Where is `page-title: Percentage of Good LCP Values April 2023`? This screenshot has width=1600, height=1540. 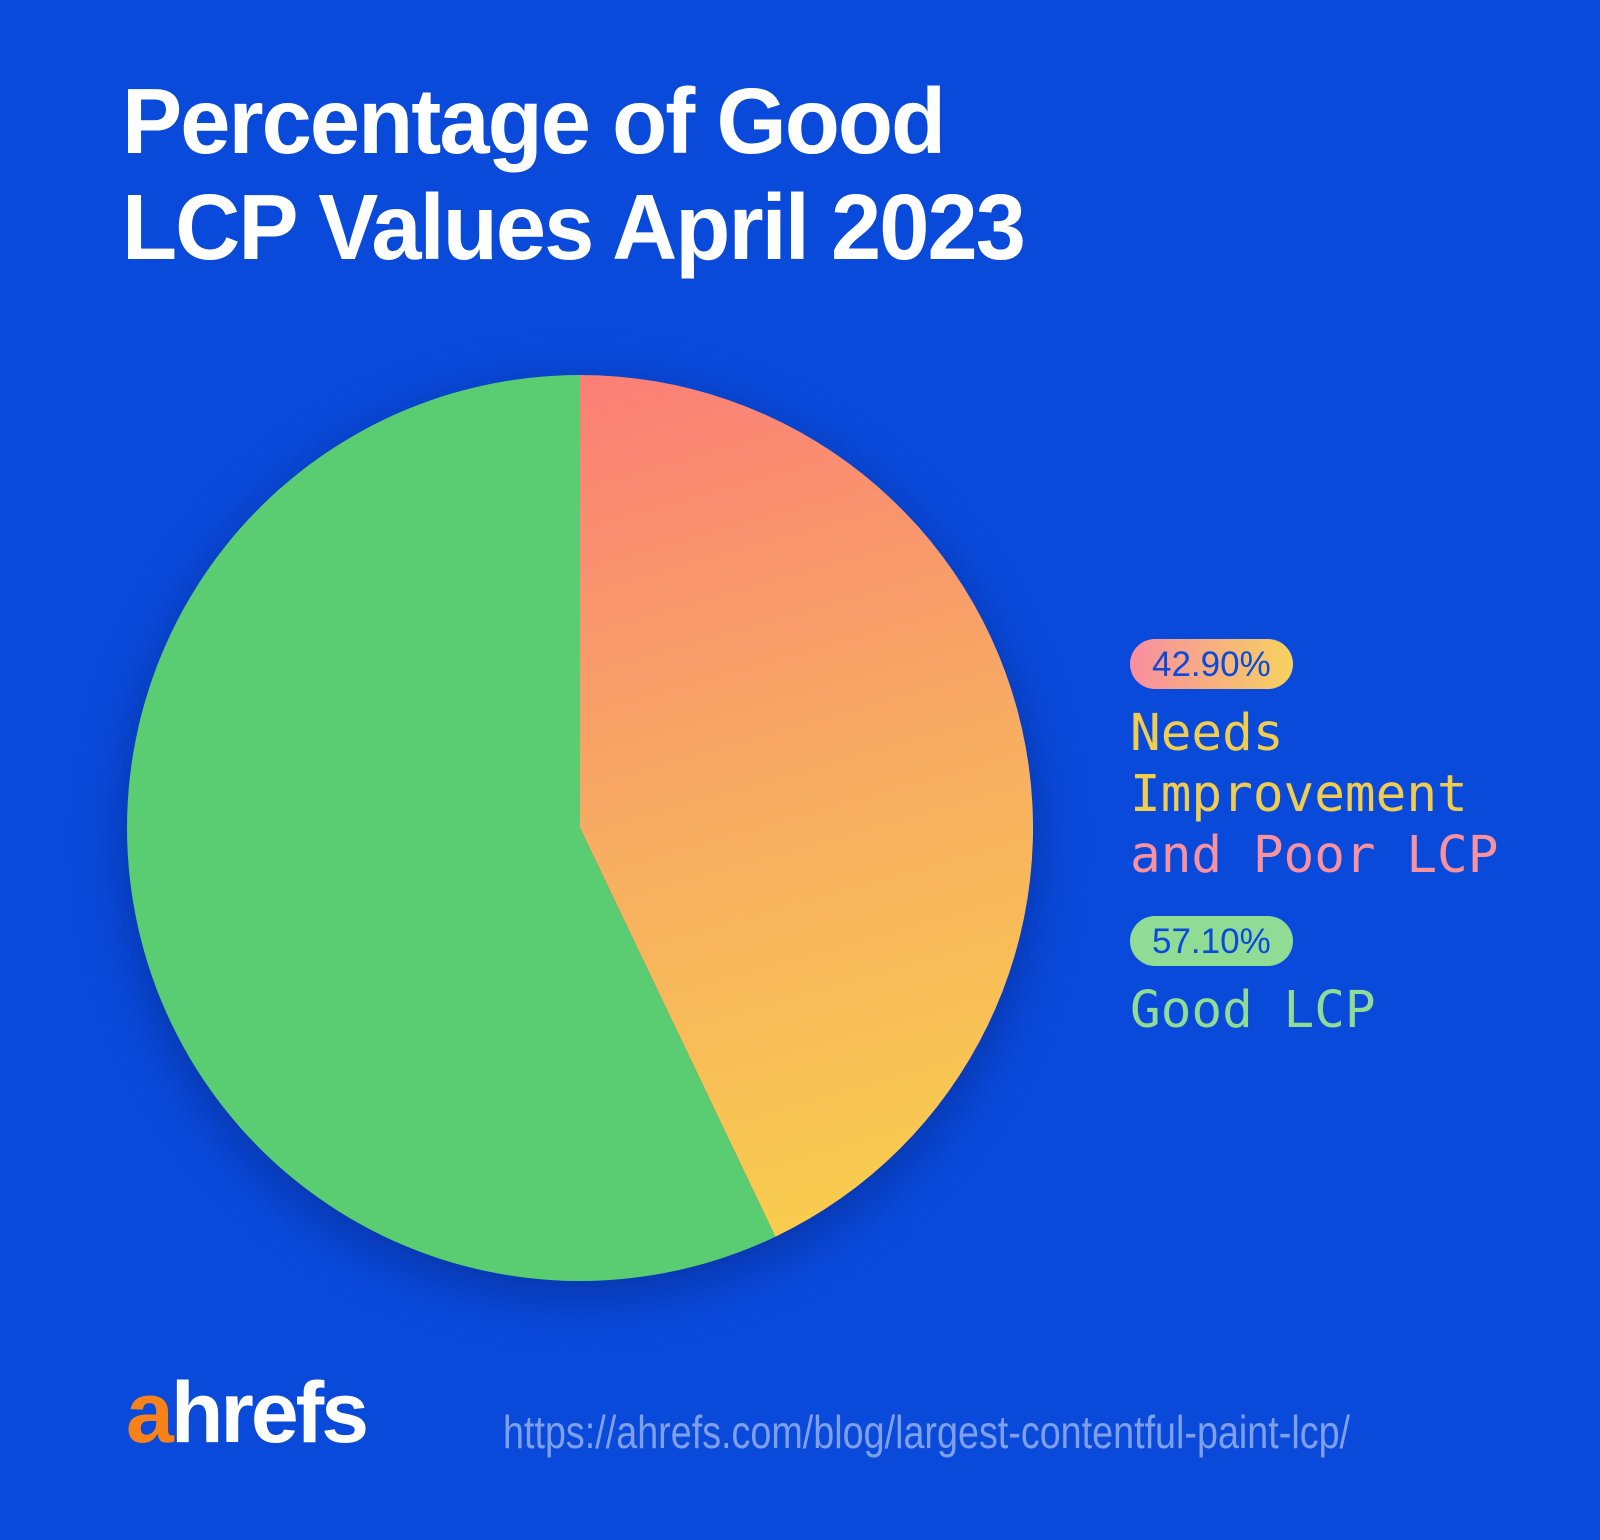 page-title: Percentage of Good LCP Values April 2023 is located at coordinates (574, 174).